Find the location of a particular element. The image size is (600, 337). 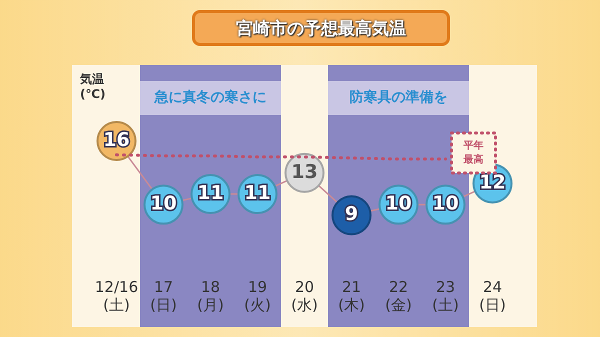

data-label: 12 is located at coordinates (492, 182).